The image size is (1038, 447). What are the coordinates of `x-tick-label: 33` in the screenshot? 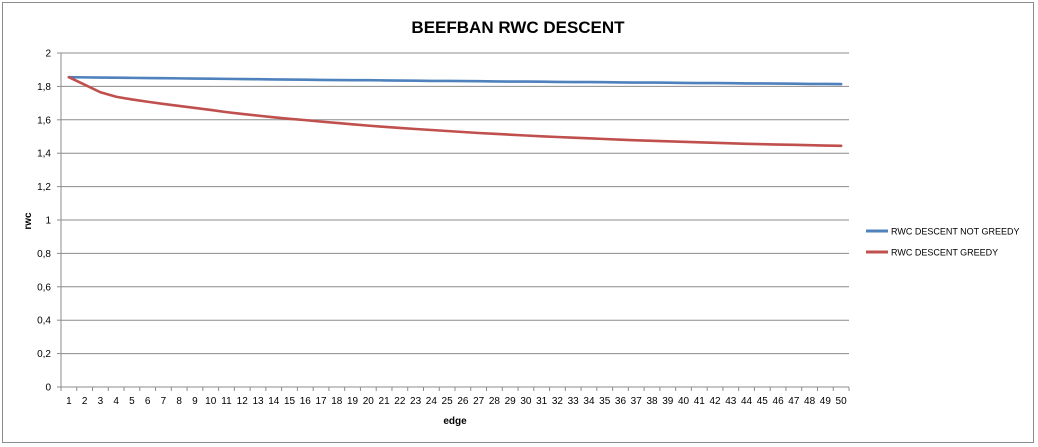 It's located at (574, 401).